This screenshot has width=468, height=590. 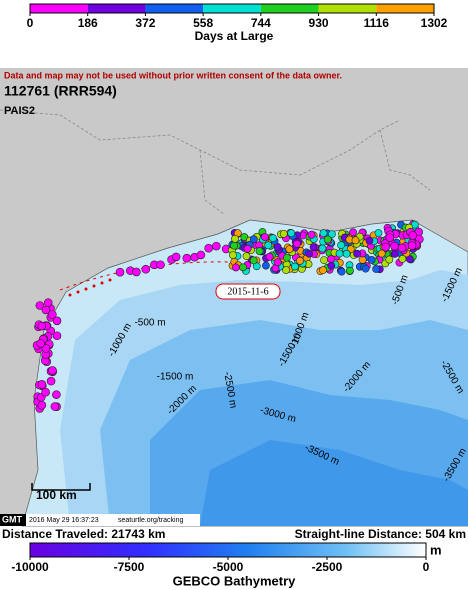 I want to click on gmt-logo: GMT, so click(x=12, y=519).